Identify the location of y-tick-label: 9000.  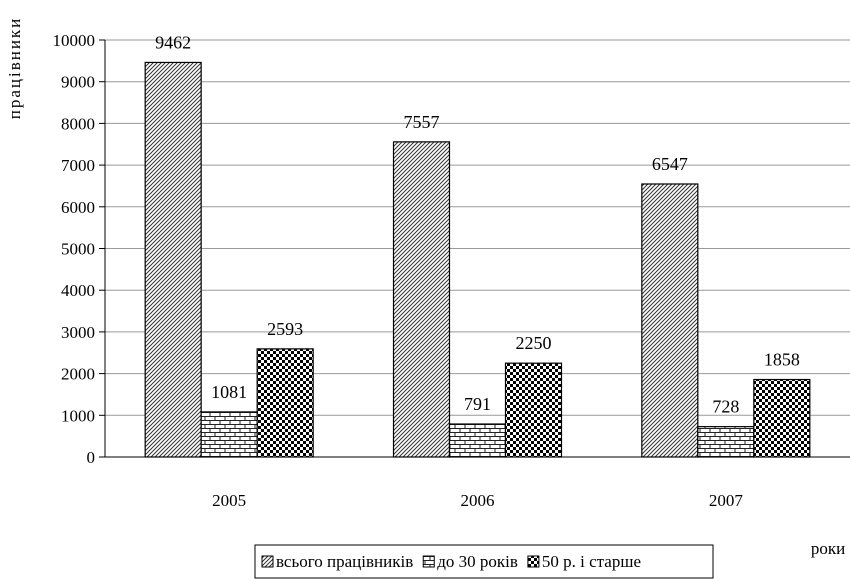
(78, 82).